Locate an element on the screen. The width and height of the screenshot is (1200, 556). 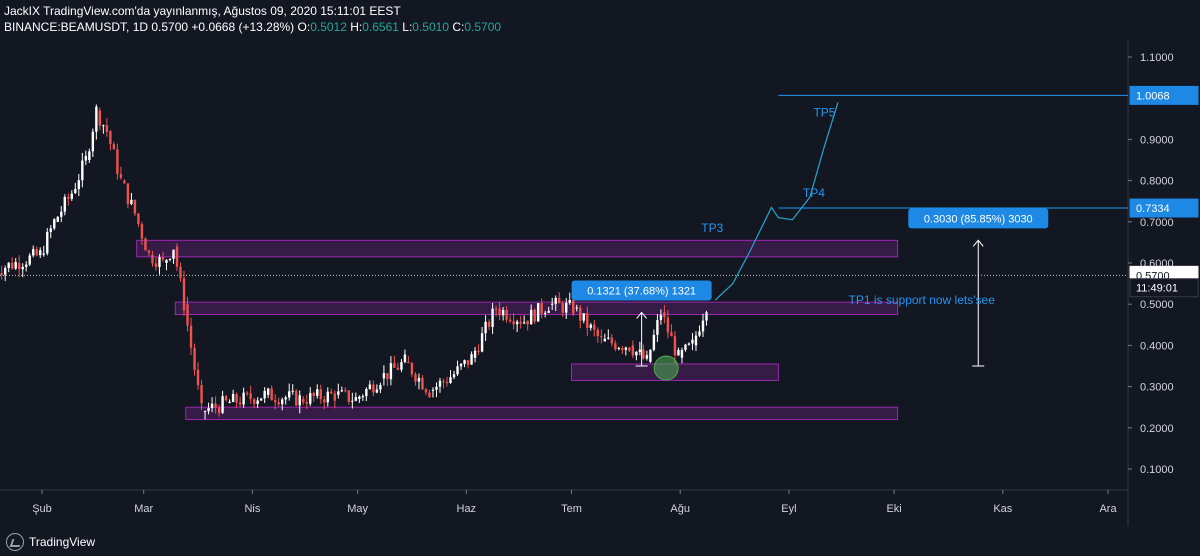
y-tick-label: 0.1000 is located at coordinates (1157, 470).